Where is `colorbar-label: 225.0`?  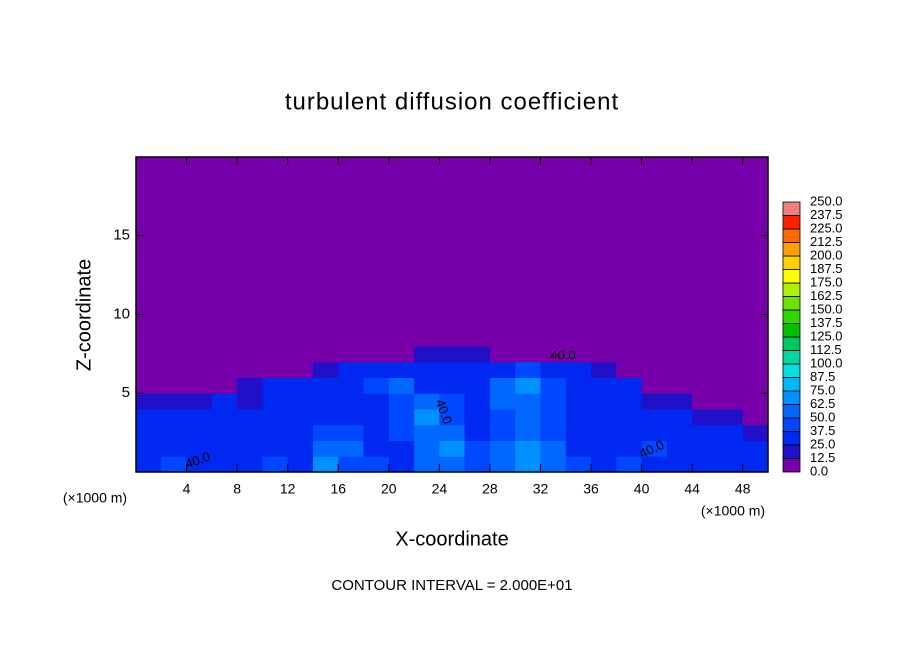 colorbar-label: 225.0 is located at coordinates (826, 227).